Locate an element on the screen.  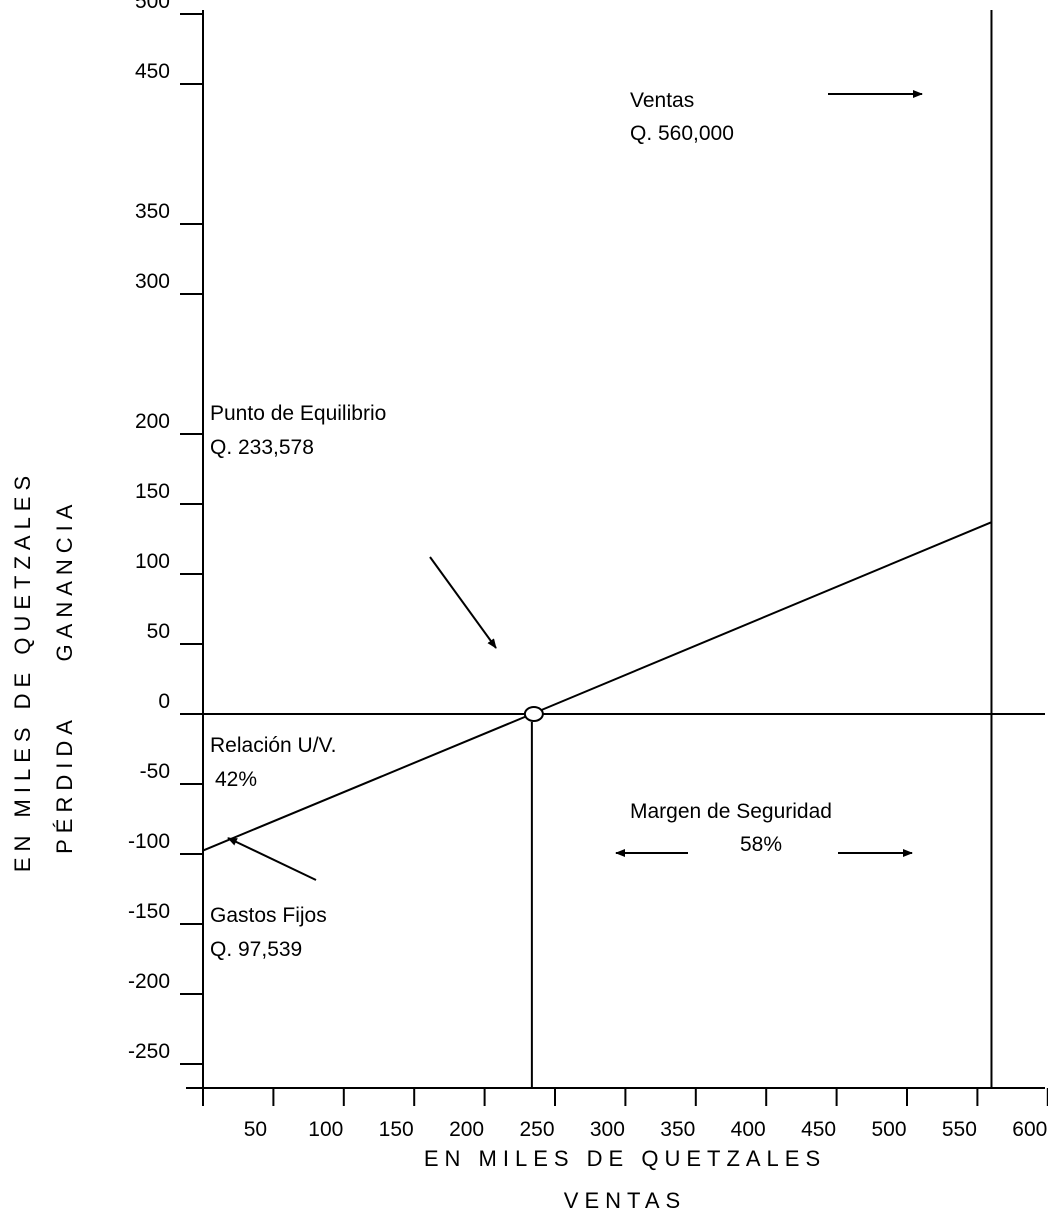
y-axis-title-perdida: PÉRDIDA is located at coordinates (64, 784).